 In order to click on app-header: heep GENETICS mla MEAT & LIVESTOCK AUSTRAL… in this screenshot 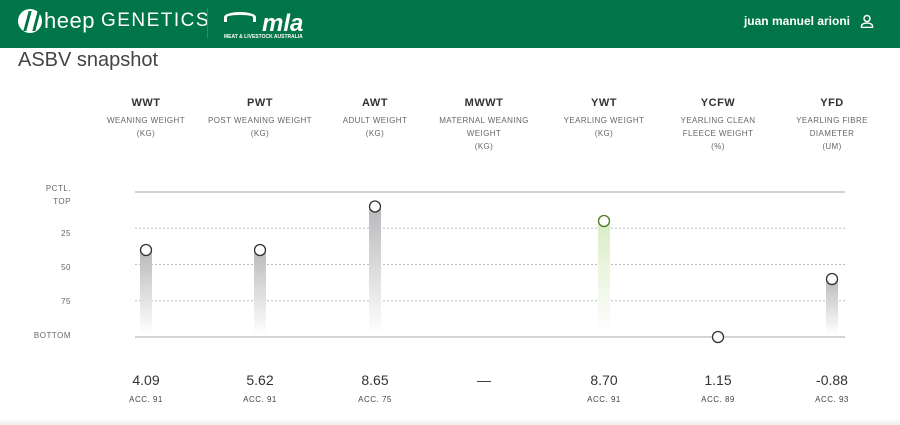, I will do `click(450, 24)`.